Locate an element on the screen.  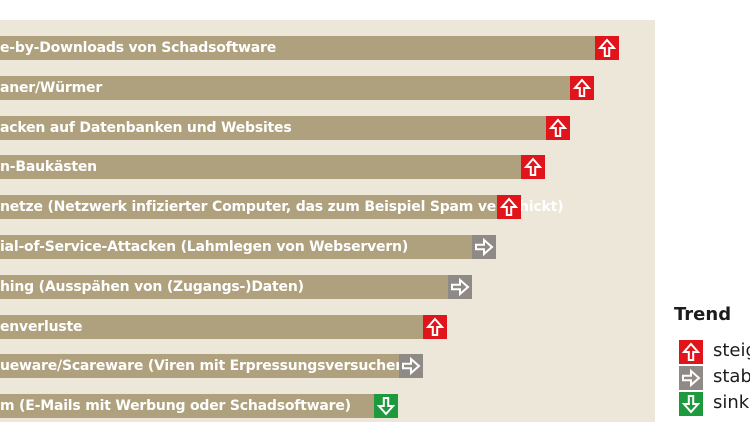
legend-label: stab is located at coordinates (731, 376).